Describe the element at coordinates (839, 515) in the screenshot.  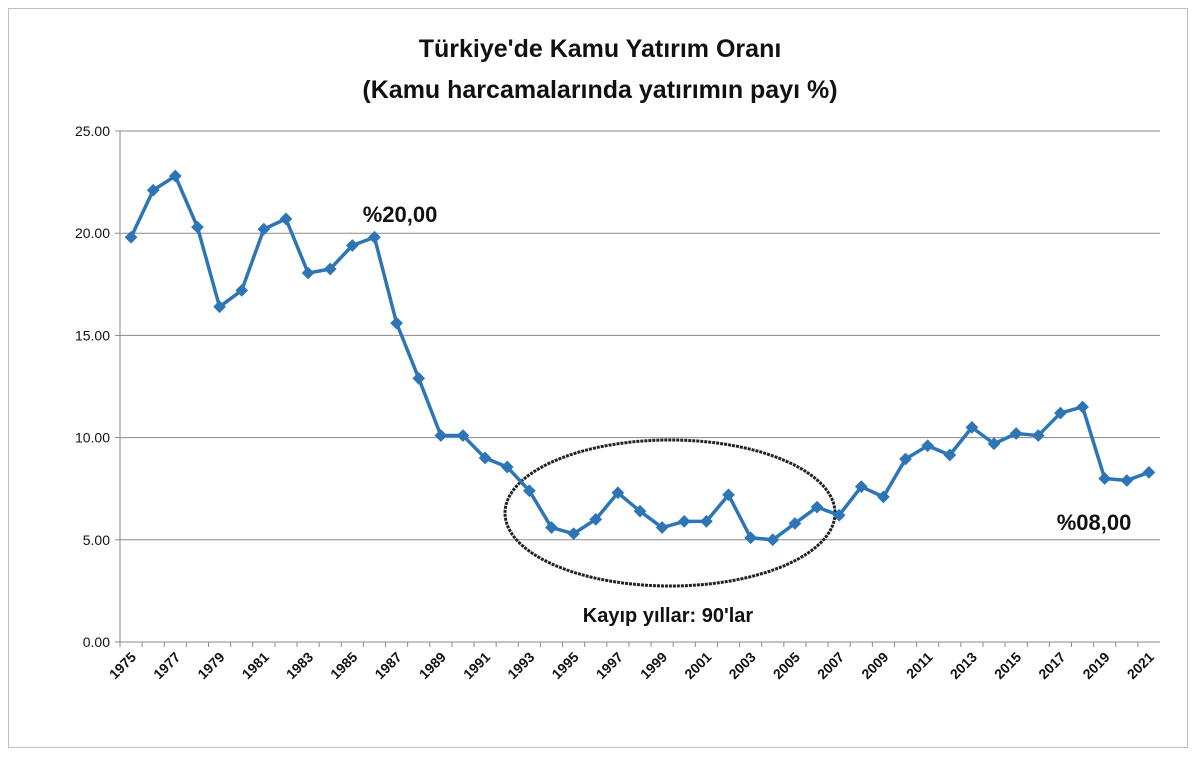
I see `data-point-2007` at that location.